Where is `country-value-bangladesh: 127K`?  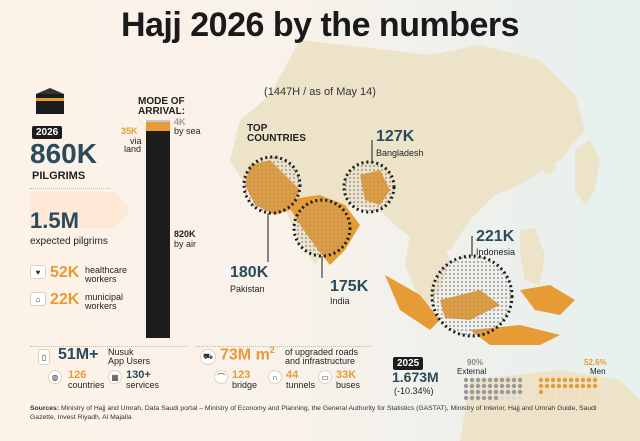 country-value-bangladesh: 127K is located at coordinates (395, 136).